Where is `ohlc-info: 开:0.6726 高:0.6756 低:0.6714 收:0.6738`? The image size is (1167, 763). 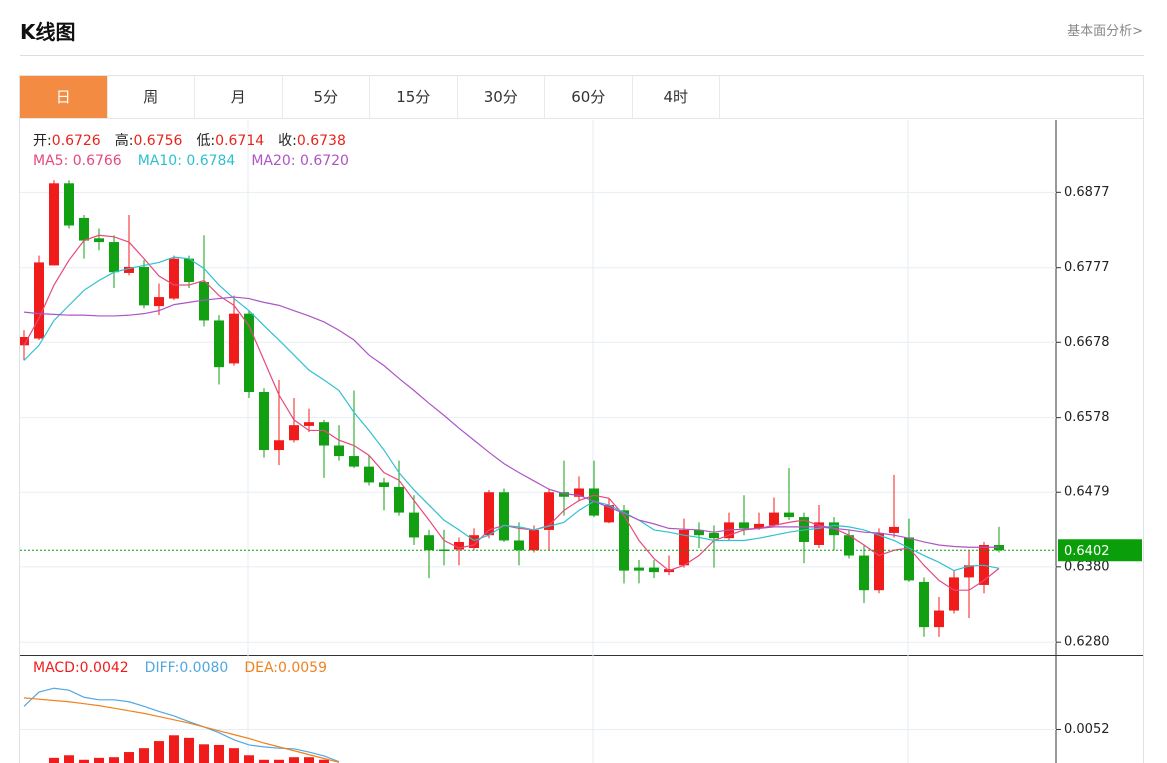
ohlc-info: 开:0.6726 高:0.6756 低:0.6714 收:0.6738 is located at coordinates (189, 140).